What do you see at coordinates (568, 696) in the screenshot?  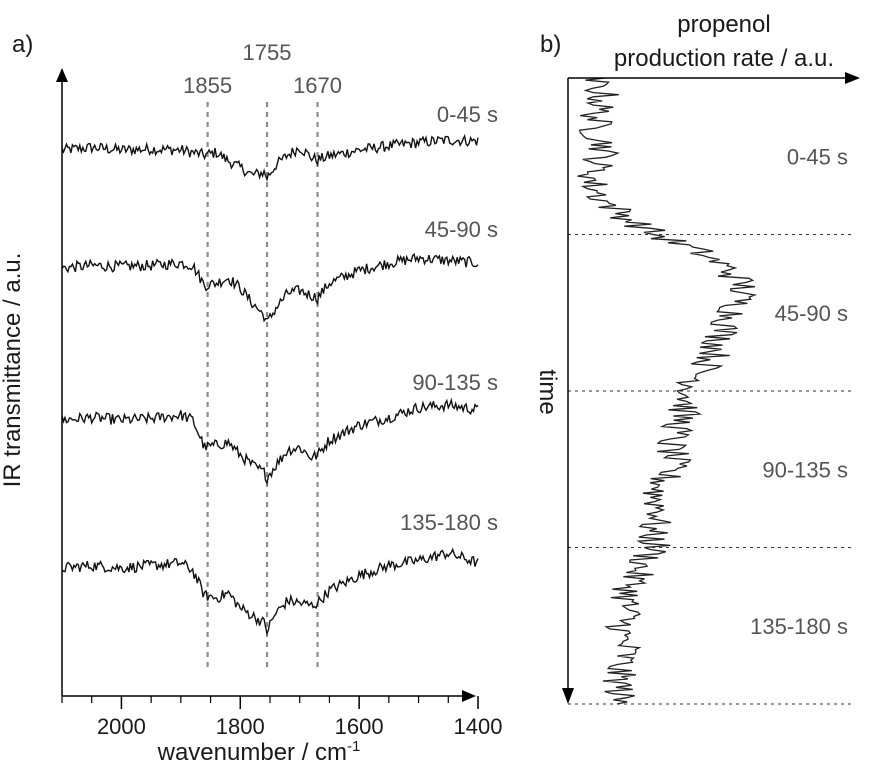 I see `time-axis-arrow` at bounding box center [568, 696].